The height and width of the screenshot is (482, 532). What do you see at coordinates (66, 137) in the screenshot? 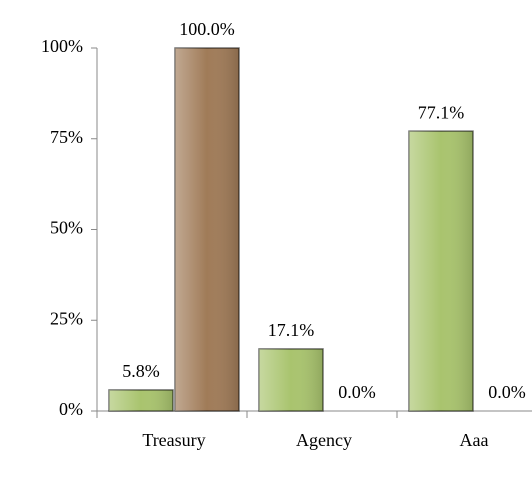
I see `y-tick-label: 75%` at bounding box center [66, 137].